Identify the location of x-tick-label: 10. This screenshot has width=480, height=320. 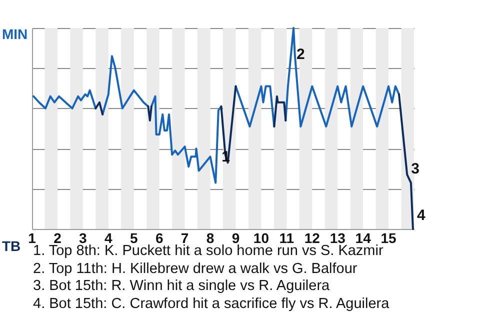
(261, 238).